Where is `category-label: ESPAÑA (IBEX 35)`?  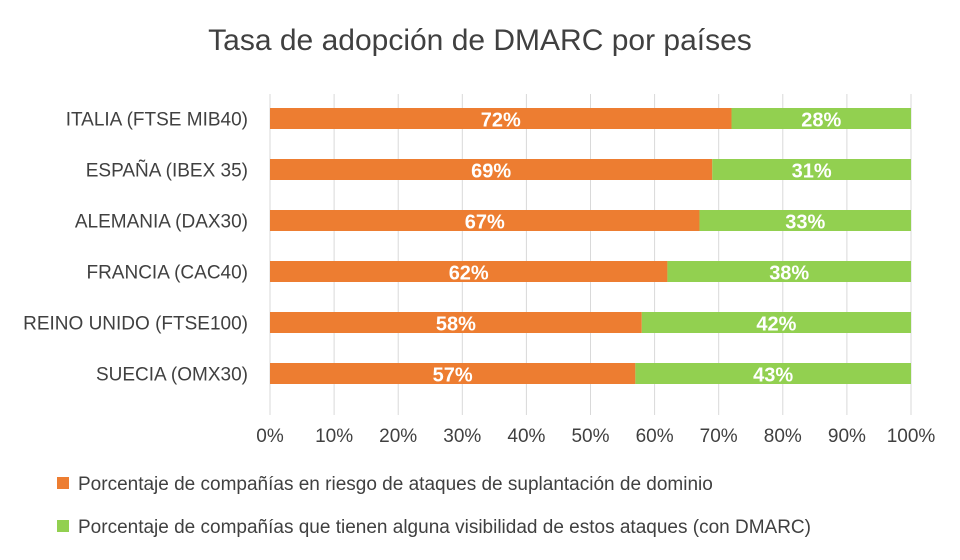 category-label: ESPAÑA (IBEX 35) is located at coordinates (167, 171).